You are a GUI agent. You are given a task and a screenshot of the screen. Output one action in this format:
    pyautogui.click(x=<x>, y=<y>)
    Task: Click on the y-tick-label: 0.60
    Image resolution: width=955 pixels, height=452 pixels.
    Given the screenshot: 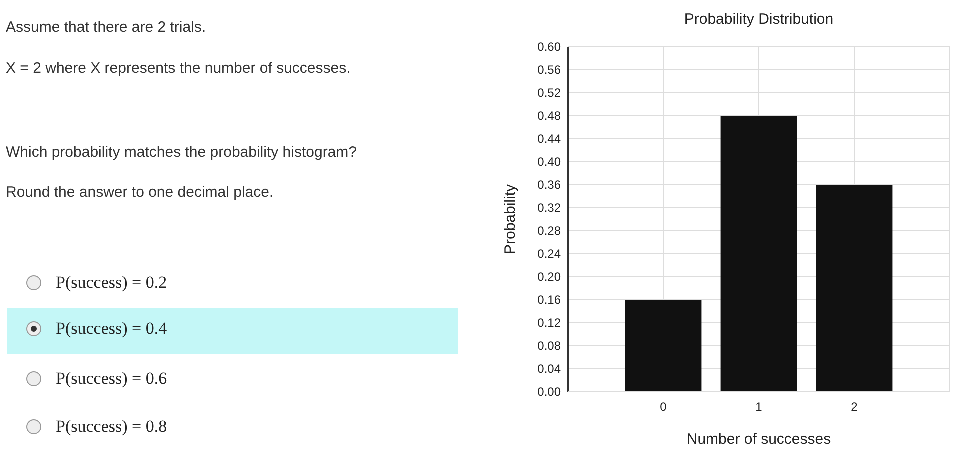 What is the action you would take?
    pyautogui.click(x=550, y=47)
    